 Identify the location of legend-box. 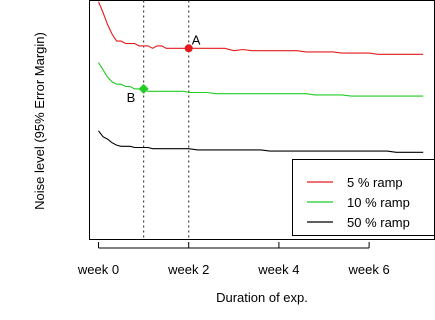
(363, 197).